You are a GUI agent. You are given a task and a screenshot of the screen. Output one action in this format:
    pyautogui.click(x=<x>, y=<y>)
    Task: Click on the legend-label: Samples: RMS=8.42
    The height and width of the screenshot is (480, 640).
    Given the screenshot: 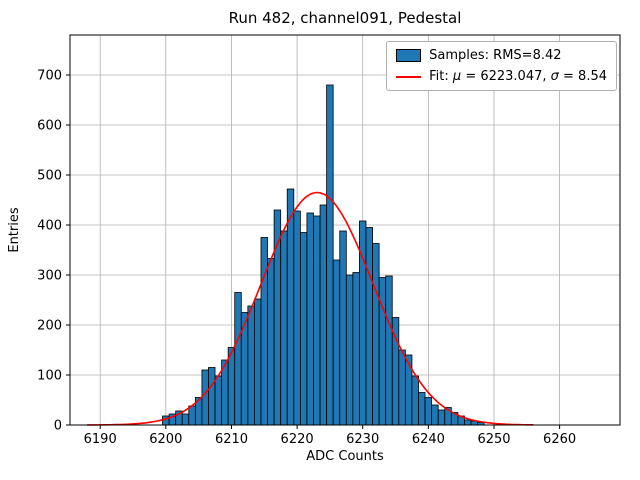 What is the action you would take?
    pyautogui.click(x=495, y=55)
    